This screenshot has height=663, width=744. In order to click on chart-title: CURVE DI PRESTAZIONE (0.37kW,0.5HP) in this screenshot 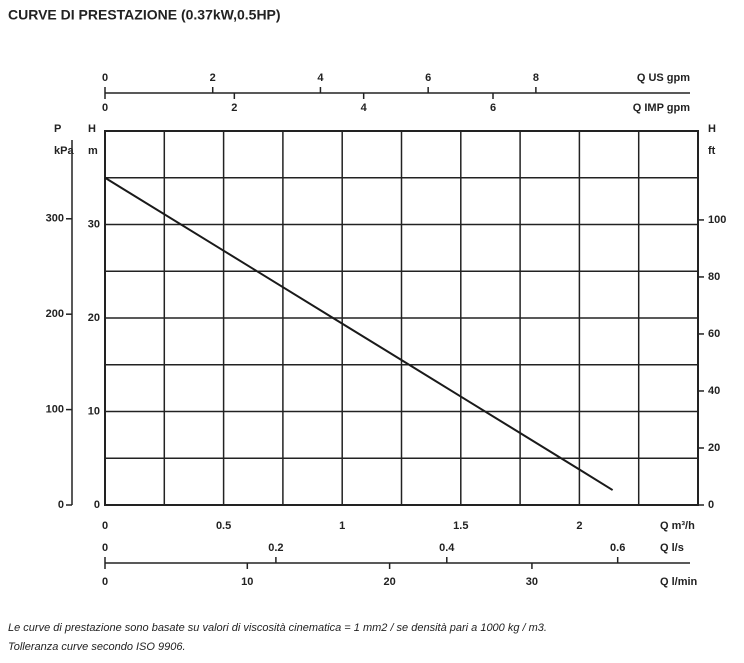, I will do `click(144, 15)`.